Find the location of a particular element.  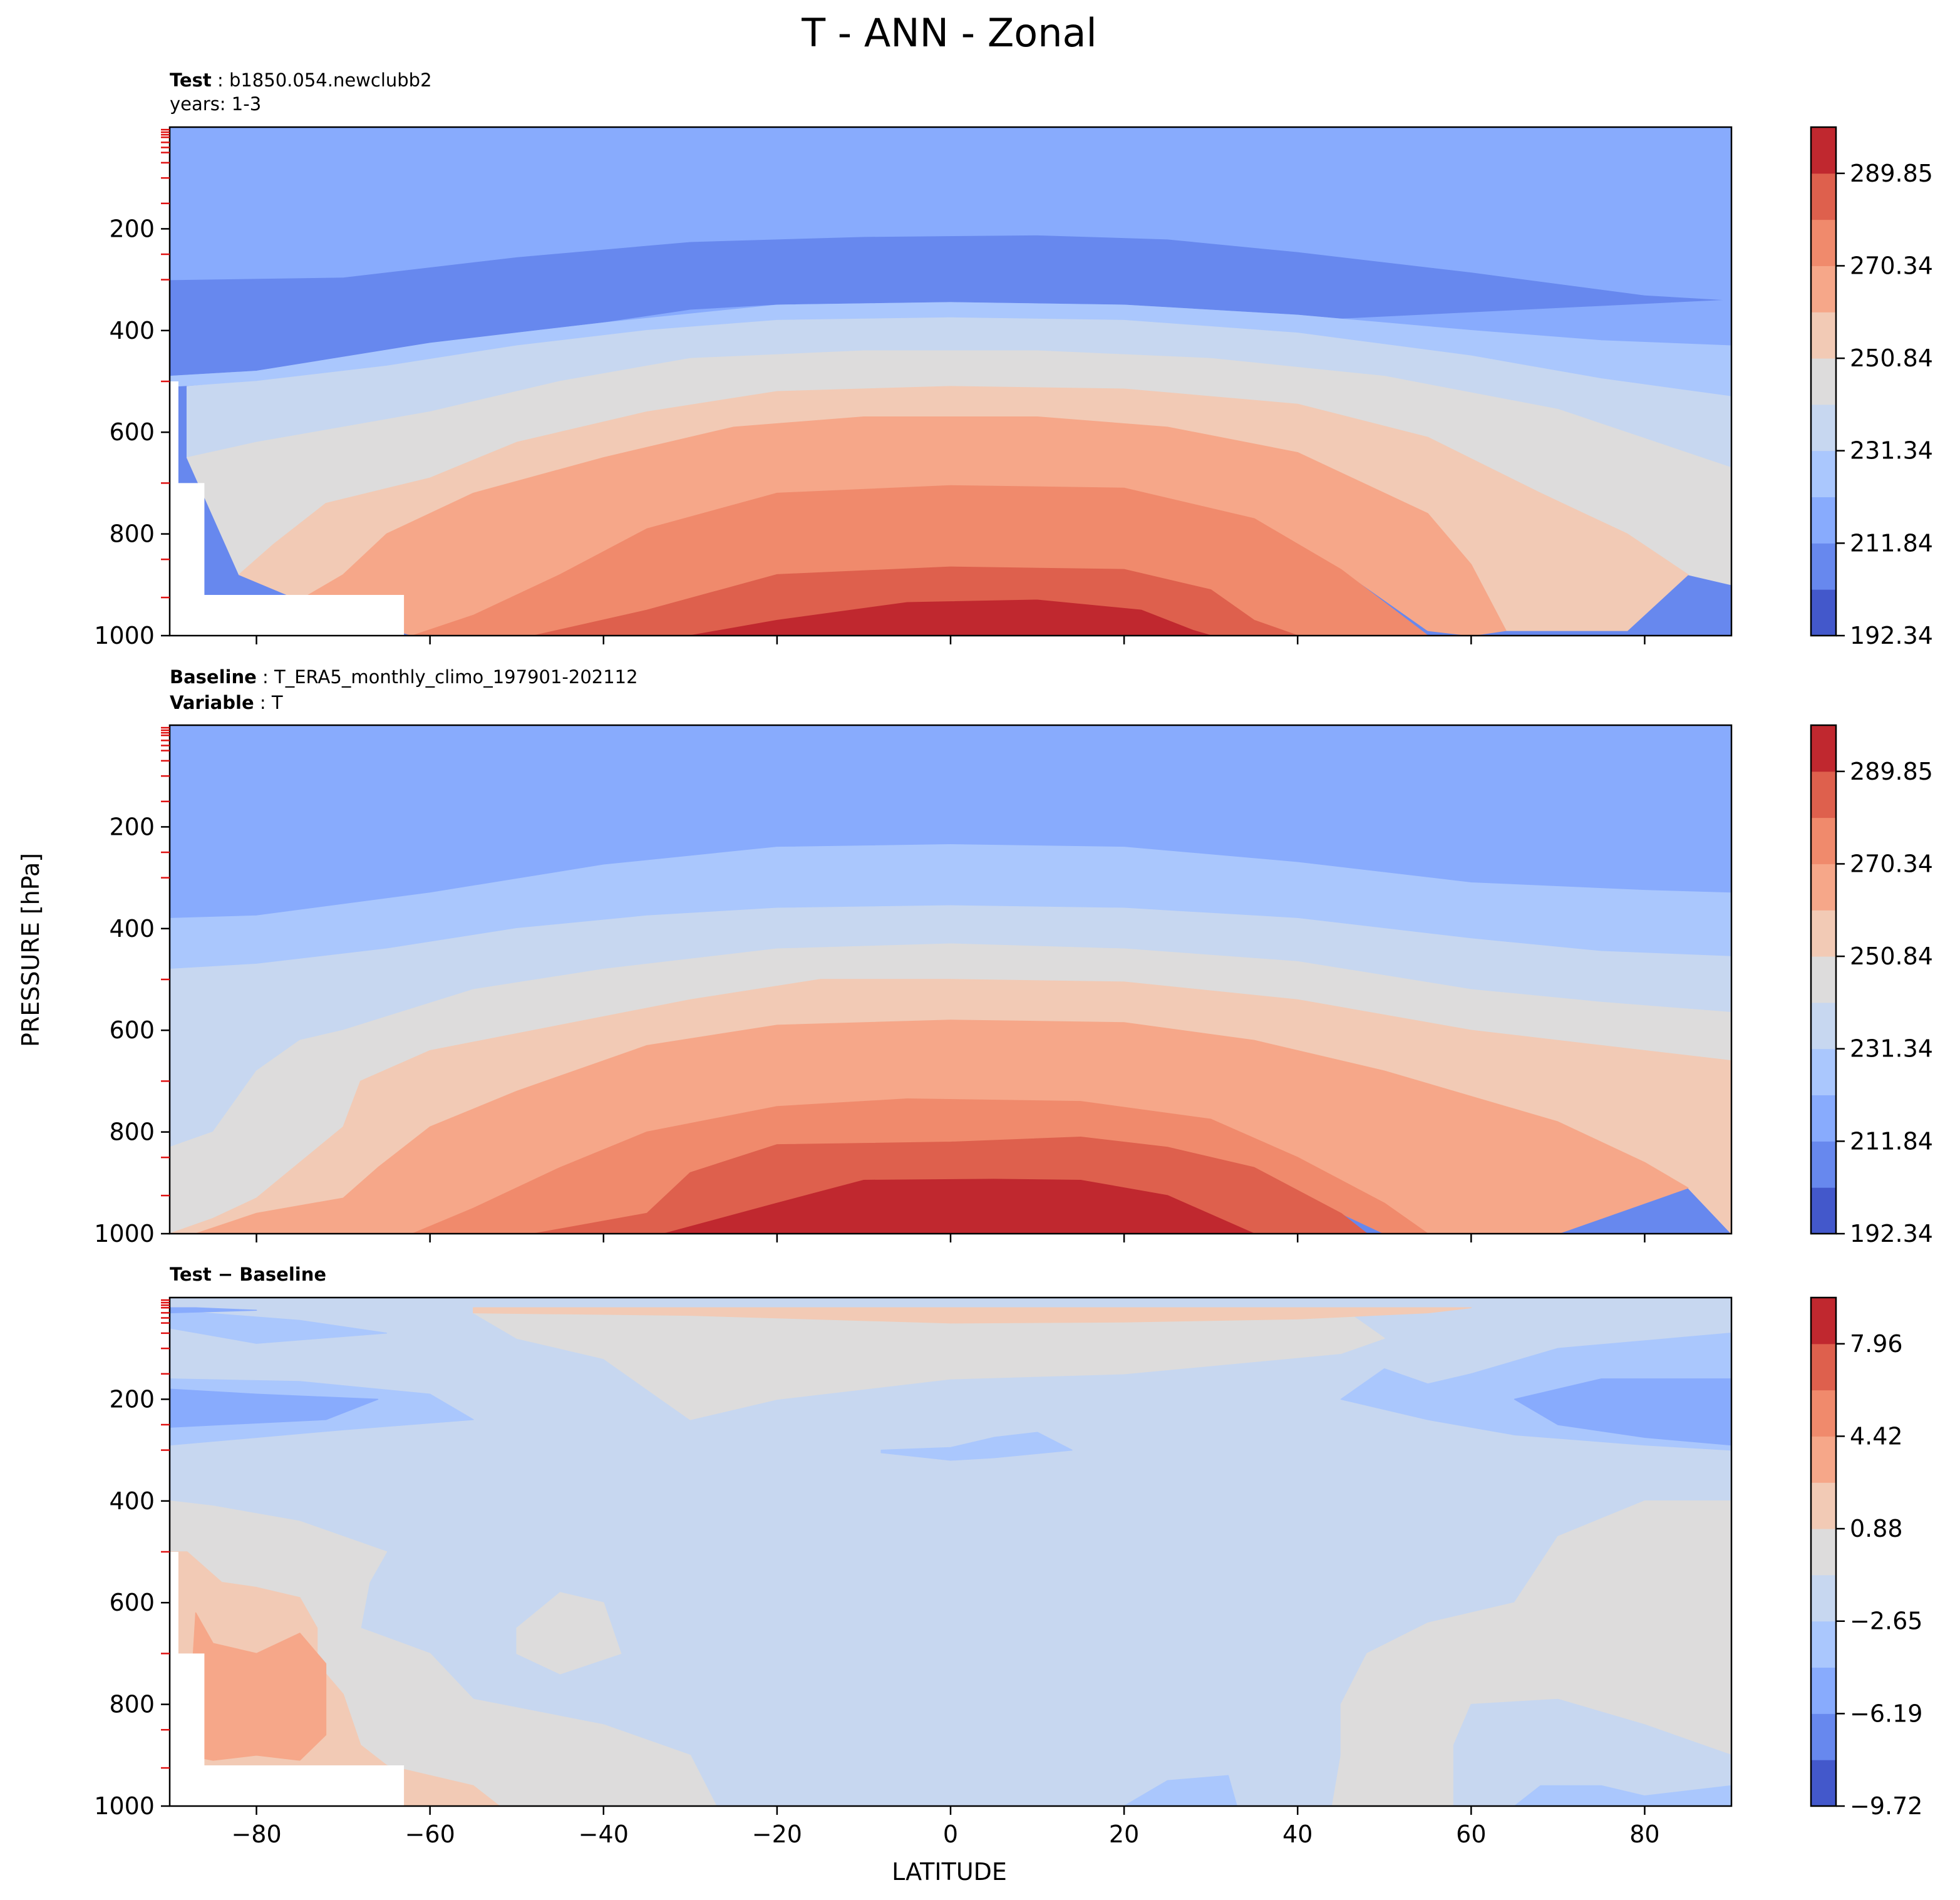

colorbar-tick-label: 289.85 is located at coordinates (1891, 173).